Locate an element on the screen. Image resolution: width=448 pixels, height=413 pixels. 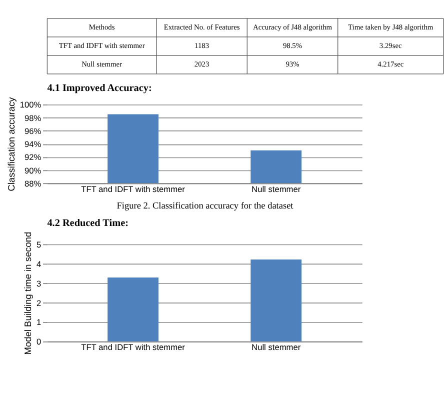
chart-title: 4.1 Improved Accuracy: is located at coordinates (99, 88).